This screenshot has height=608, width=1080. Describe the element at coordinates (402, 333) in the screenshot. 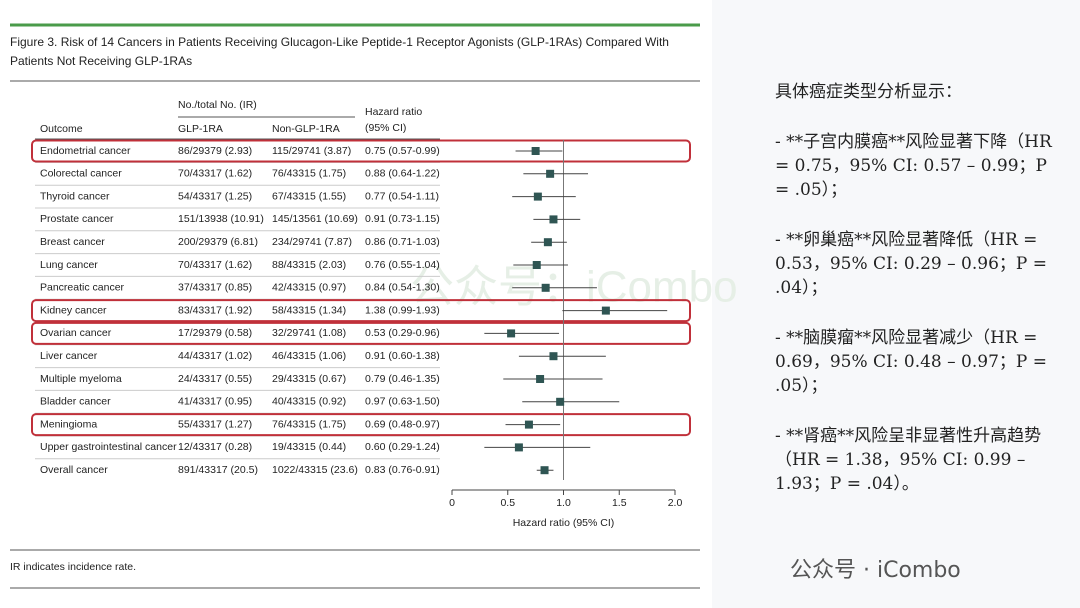

I see `hazard-ratio: 0.53 (0.29-0.96)` at that location.